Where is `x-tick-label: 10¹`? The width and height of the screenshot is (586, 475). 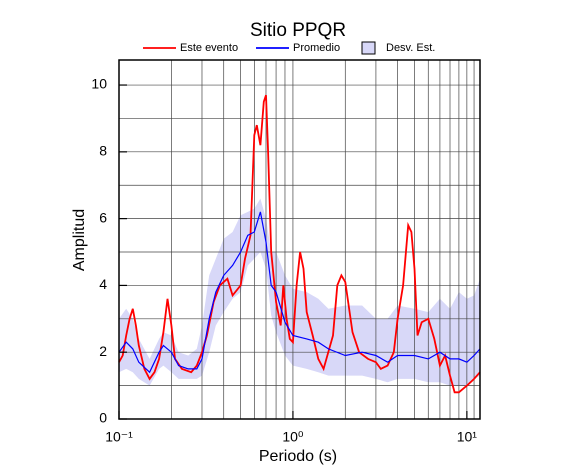 x-tick-label: 10¹ is located at coordinates (467, 437).